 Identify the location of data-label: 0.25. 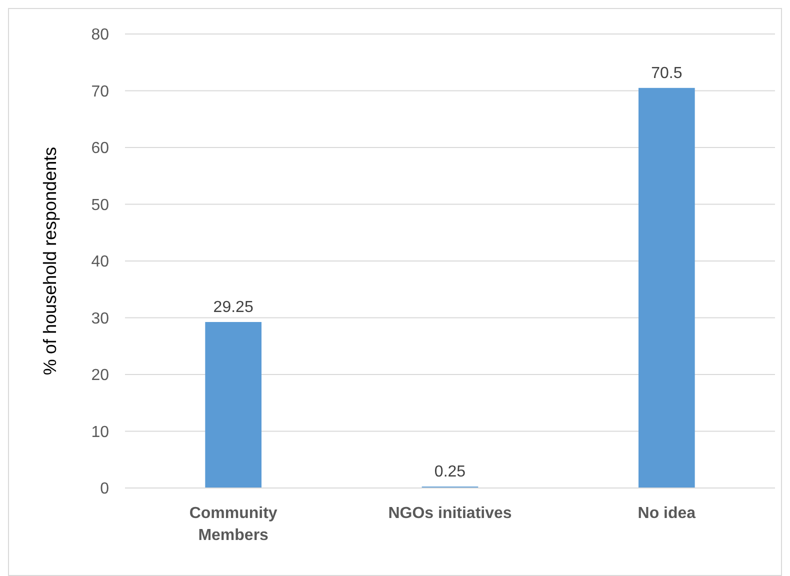
(450, 472).